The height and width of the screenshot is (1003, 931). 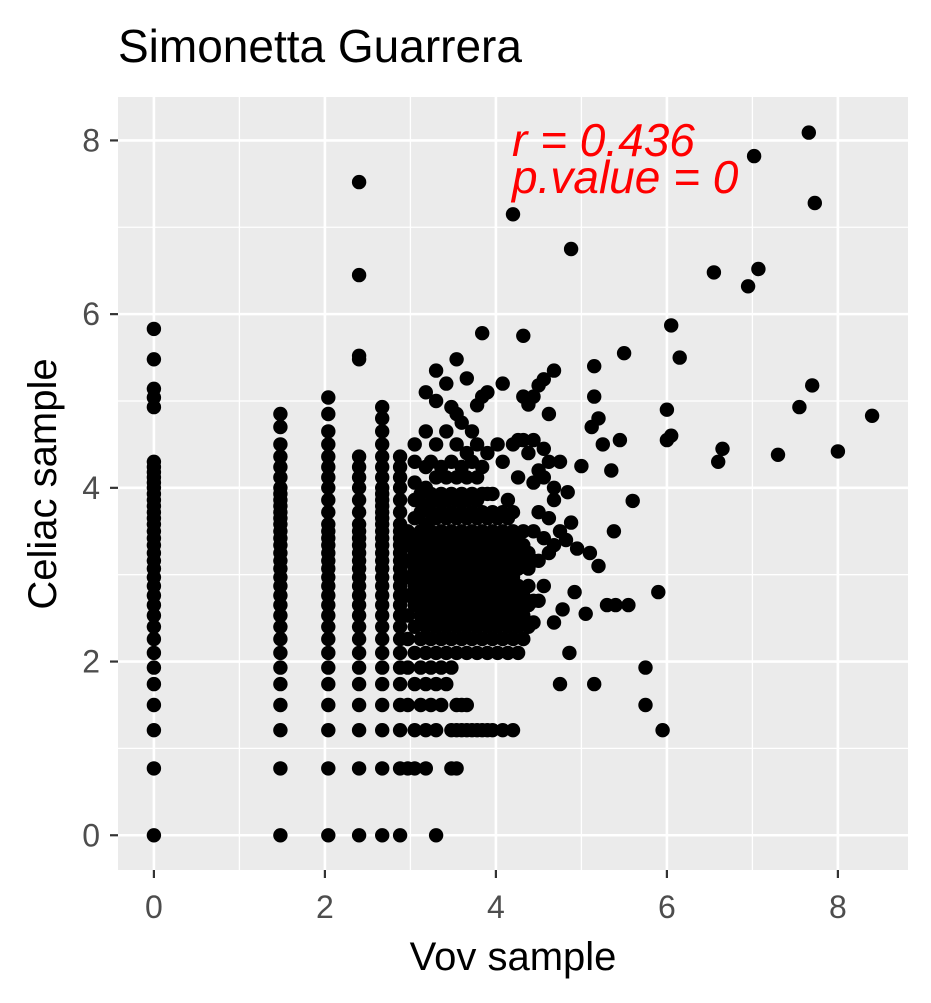 I want to click on y-axis-ticks: 0 2 4 6 8, so click(x=100, y=487).